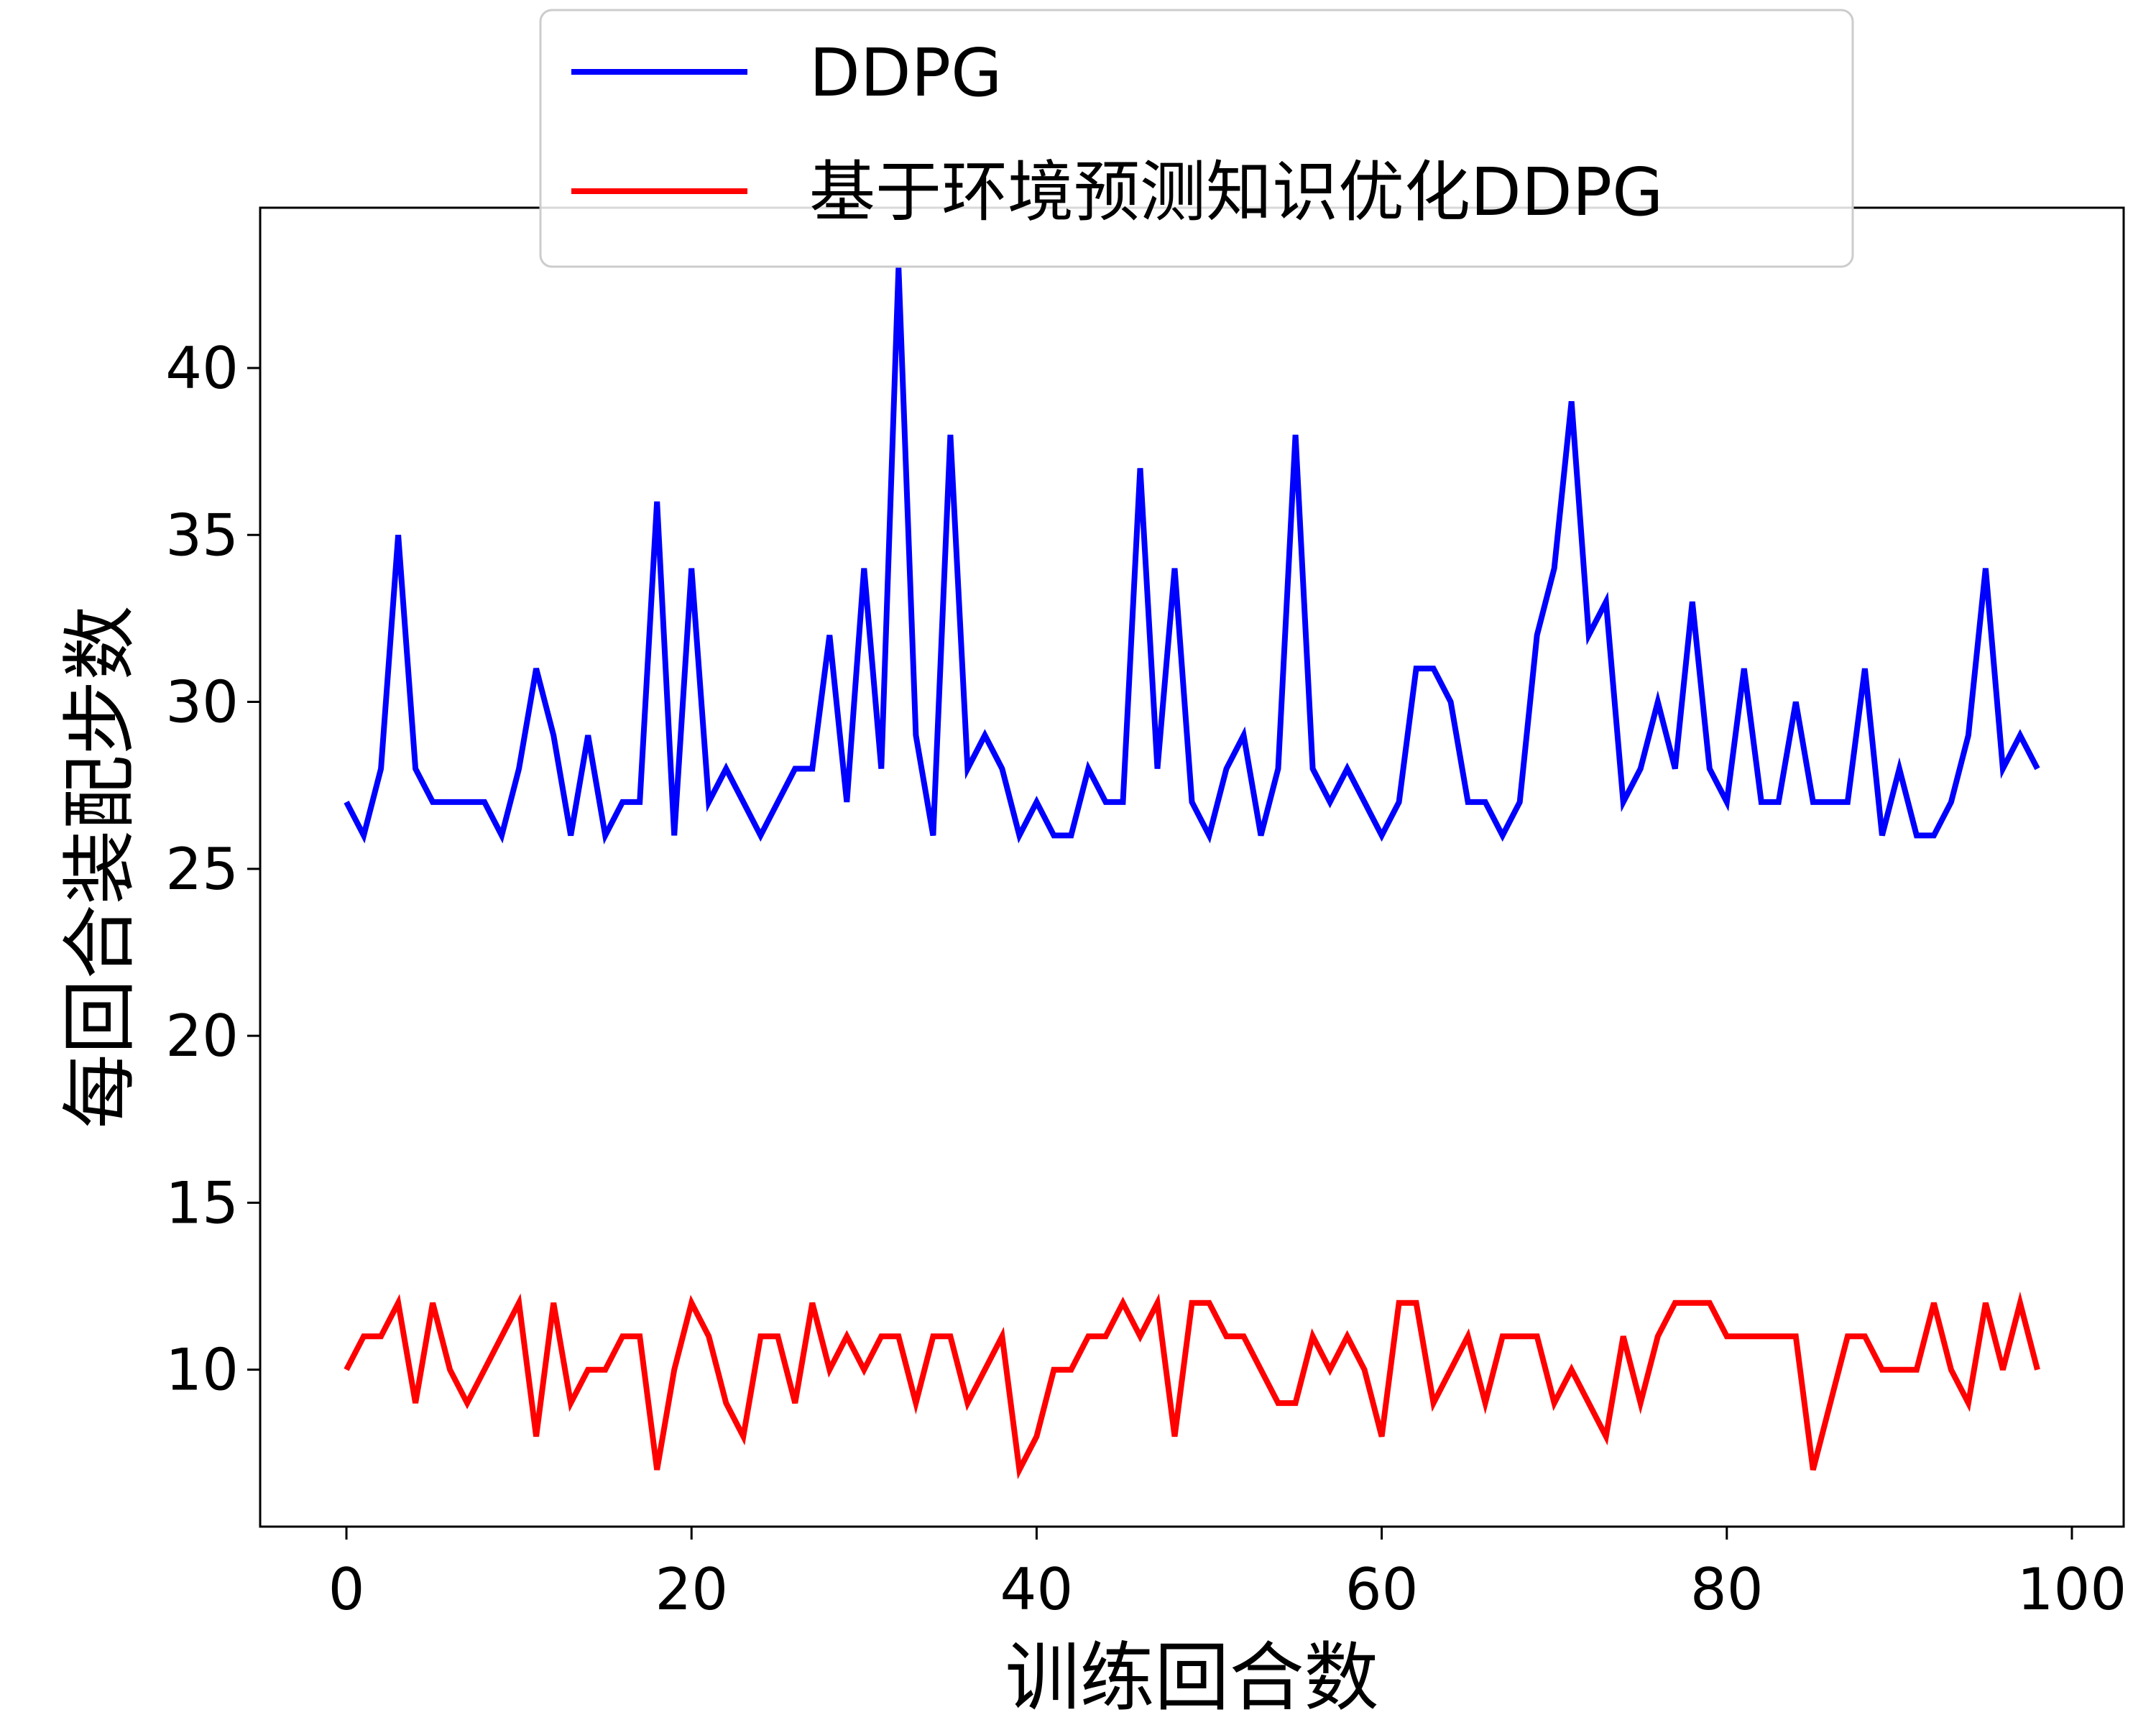 Image resolution: width=2156 pixels, height=1725 pixels. I want to click on x-tick-label: 80, so click(1727, 1589).